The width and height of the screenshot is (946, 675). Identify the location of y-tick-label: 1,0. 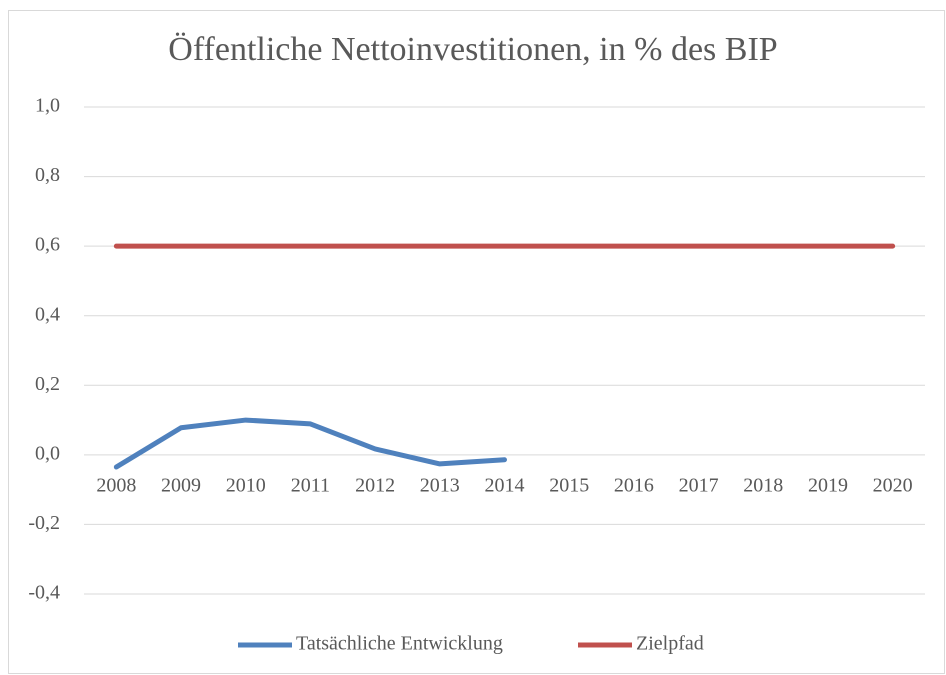
(47, 106).